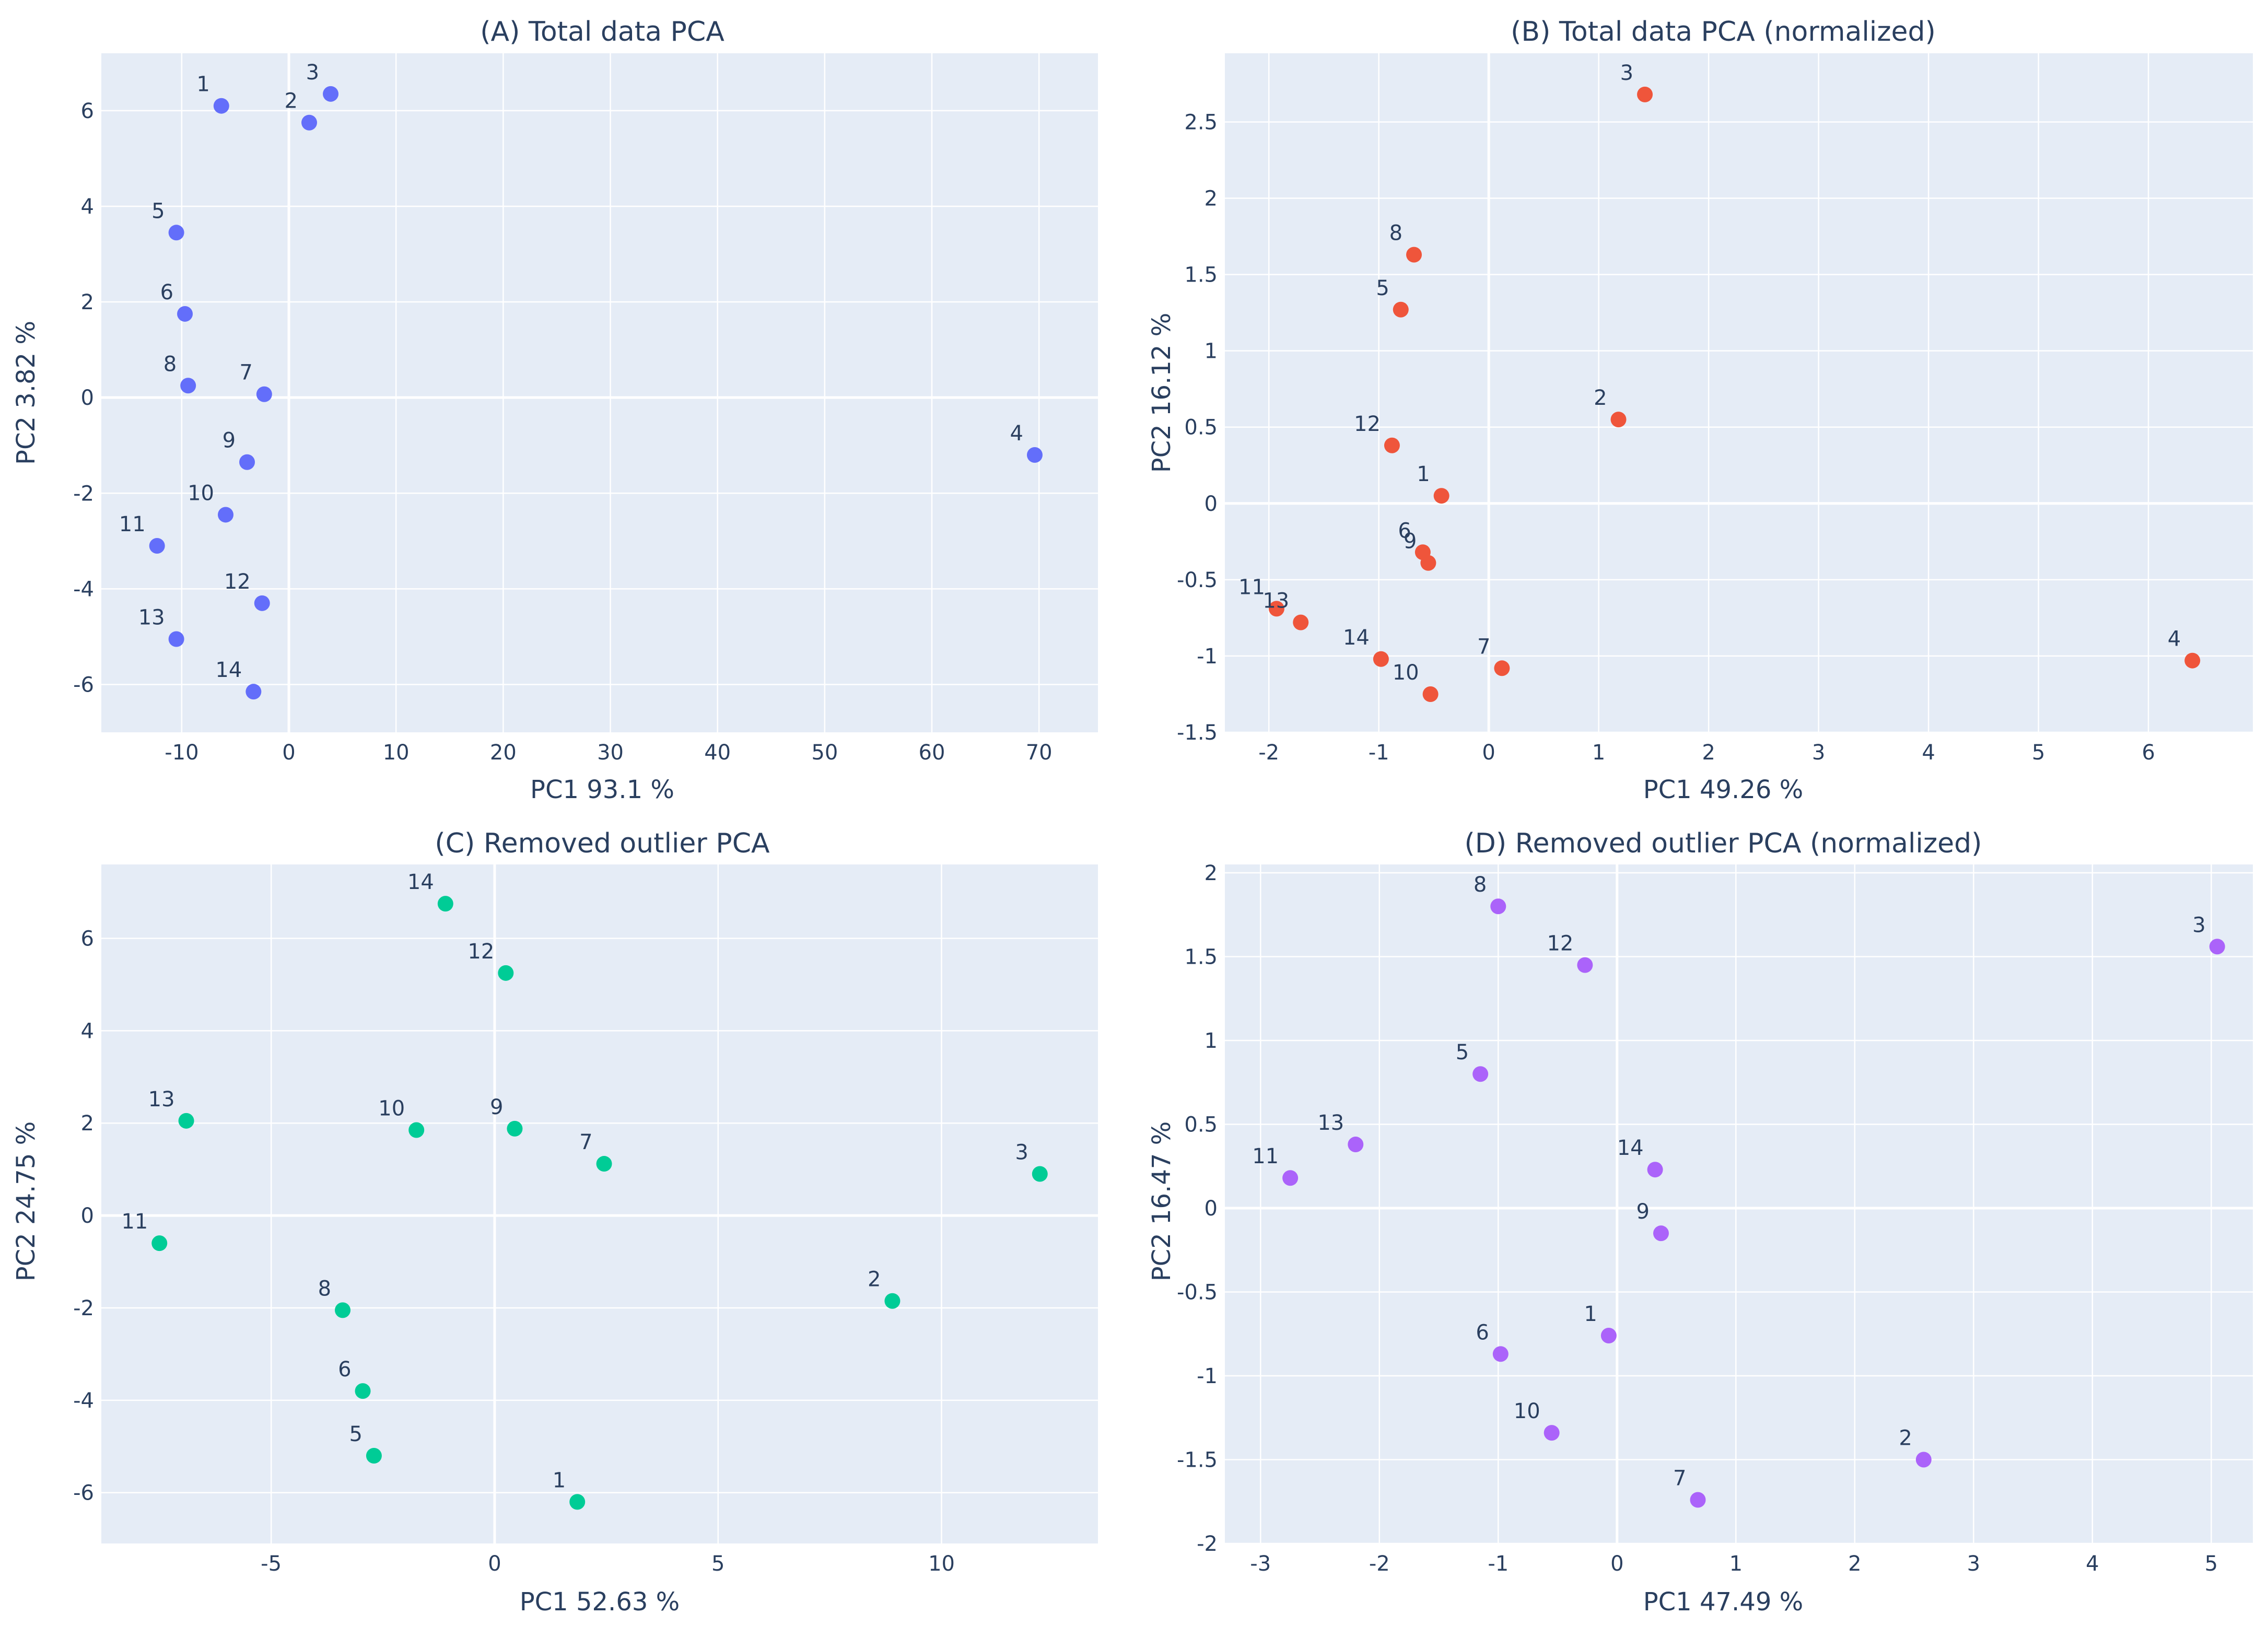 The image size is (2268, 1626). What do you see at coordinates (1643, 1212) in the screenshot?
I see `panel-d-point-label-9: 9` at bounding box center [1643, 1212].